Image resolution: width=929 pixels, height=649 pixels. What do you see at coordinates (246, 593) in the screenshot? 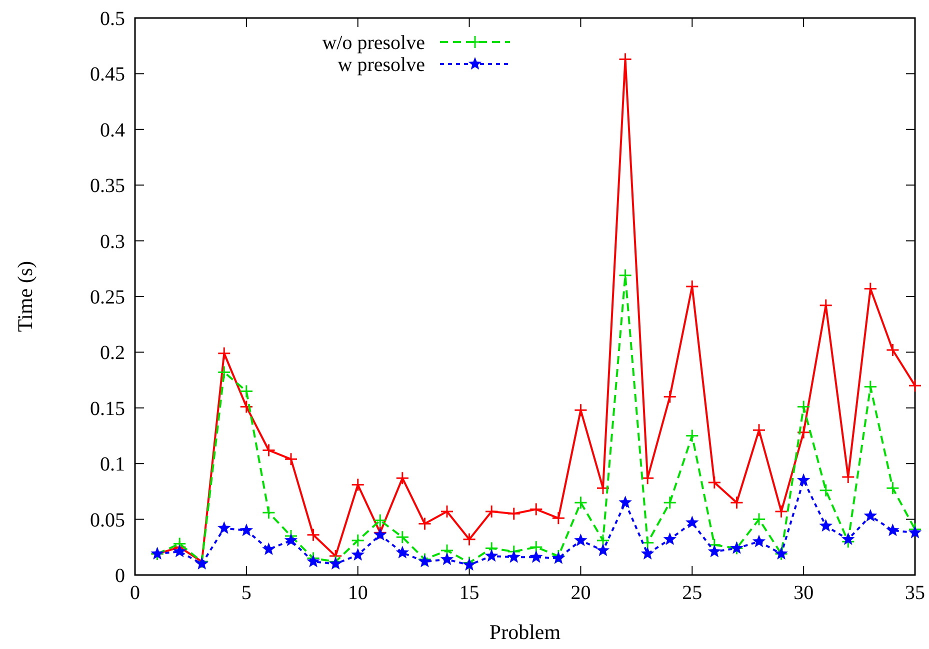
I see `x-tick-label: 5` at bounding box center [246, 593].